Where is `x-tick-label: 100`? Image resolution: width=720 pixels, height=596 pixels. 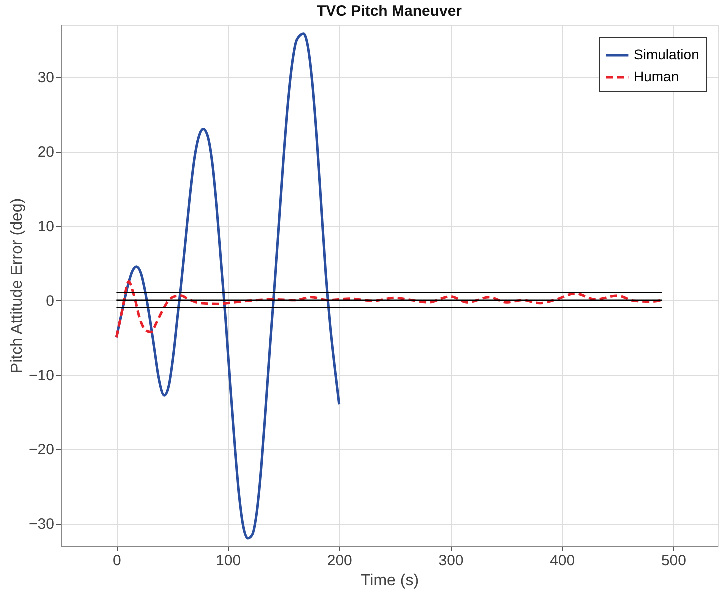 x-tick-label: 100 is located at coordinates (229, 561).